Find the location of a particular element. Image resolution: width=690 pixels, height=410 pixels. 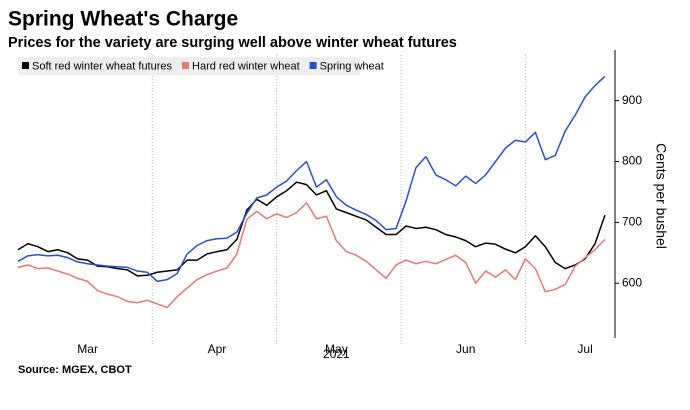

y-tick-label: 900 is located at coordinates (632, 100).